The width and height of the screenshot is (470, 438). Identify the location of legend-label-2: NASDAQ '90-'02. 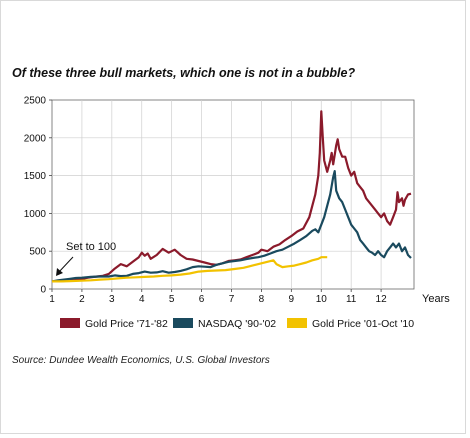
(237, 324).